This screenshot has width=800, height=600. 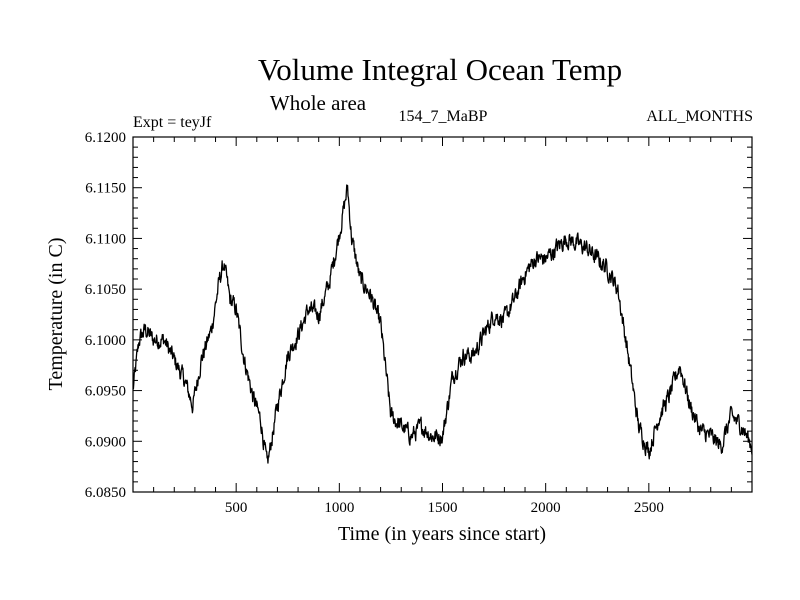 I want to click on x-tick-label: 1500, so click(x=443, y=508).